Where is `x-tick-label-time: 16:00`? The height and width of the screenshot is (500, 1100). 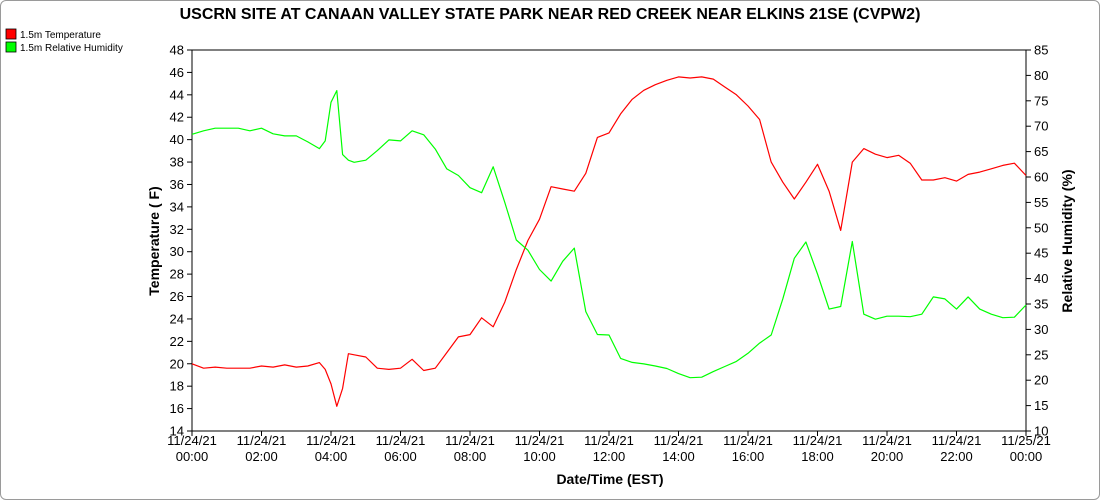 x-tick-label-time: 16:00 is located at coordinates (748, 456).